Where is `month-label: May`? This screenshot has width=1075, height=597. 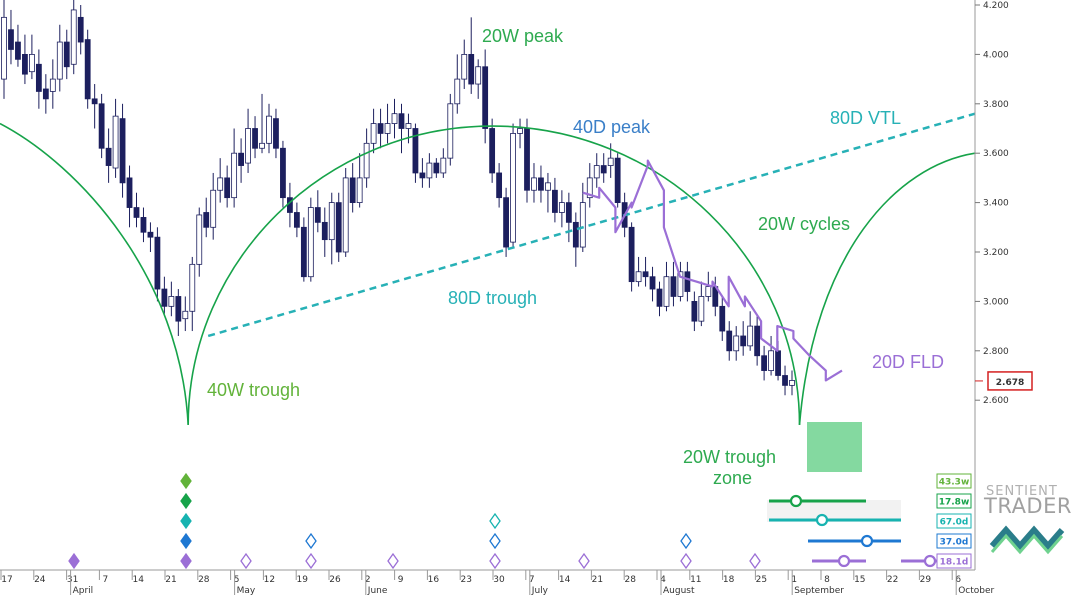
month-label: May is located at coordinates (246, 591).